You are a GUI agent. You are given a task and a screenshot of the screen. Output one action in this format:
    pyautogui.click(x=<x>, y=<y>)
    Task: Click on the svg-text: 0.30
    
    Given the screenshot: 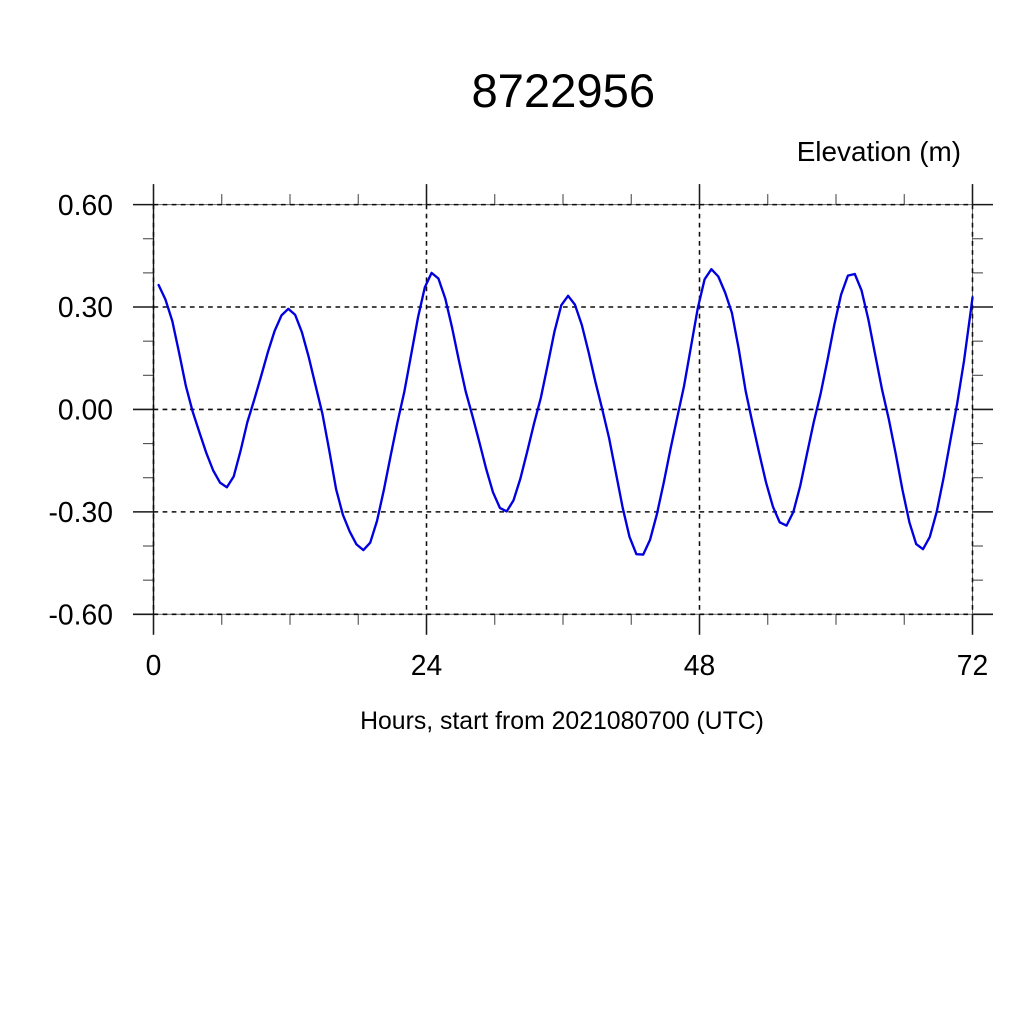 What is the action you would take?
    pyautogui.click(x=85, y=307)
    